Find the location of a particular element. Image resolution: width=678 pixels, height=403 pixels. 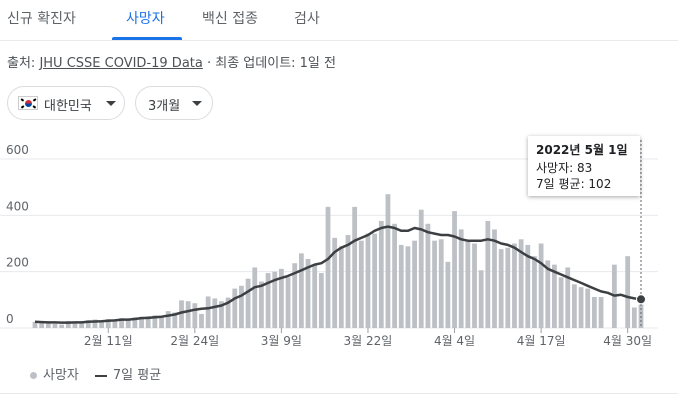

divider is located at coordinates (339, 393).